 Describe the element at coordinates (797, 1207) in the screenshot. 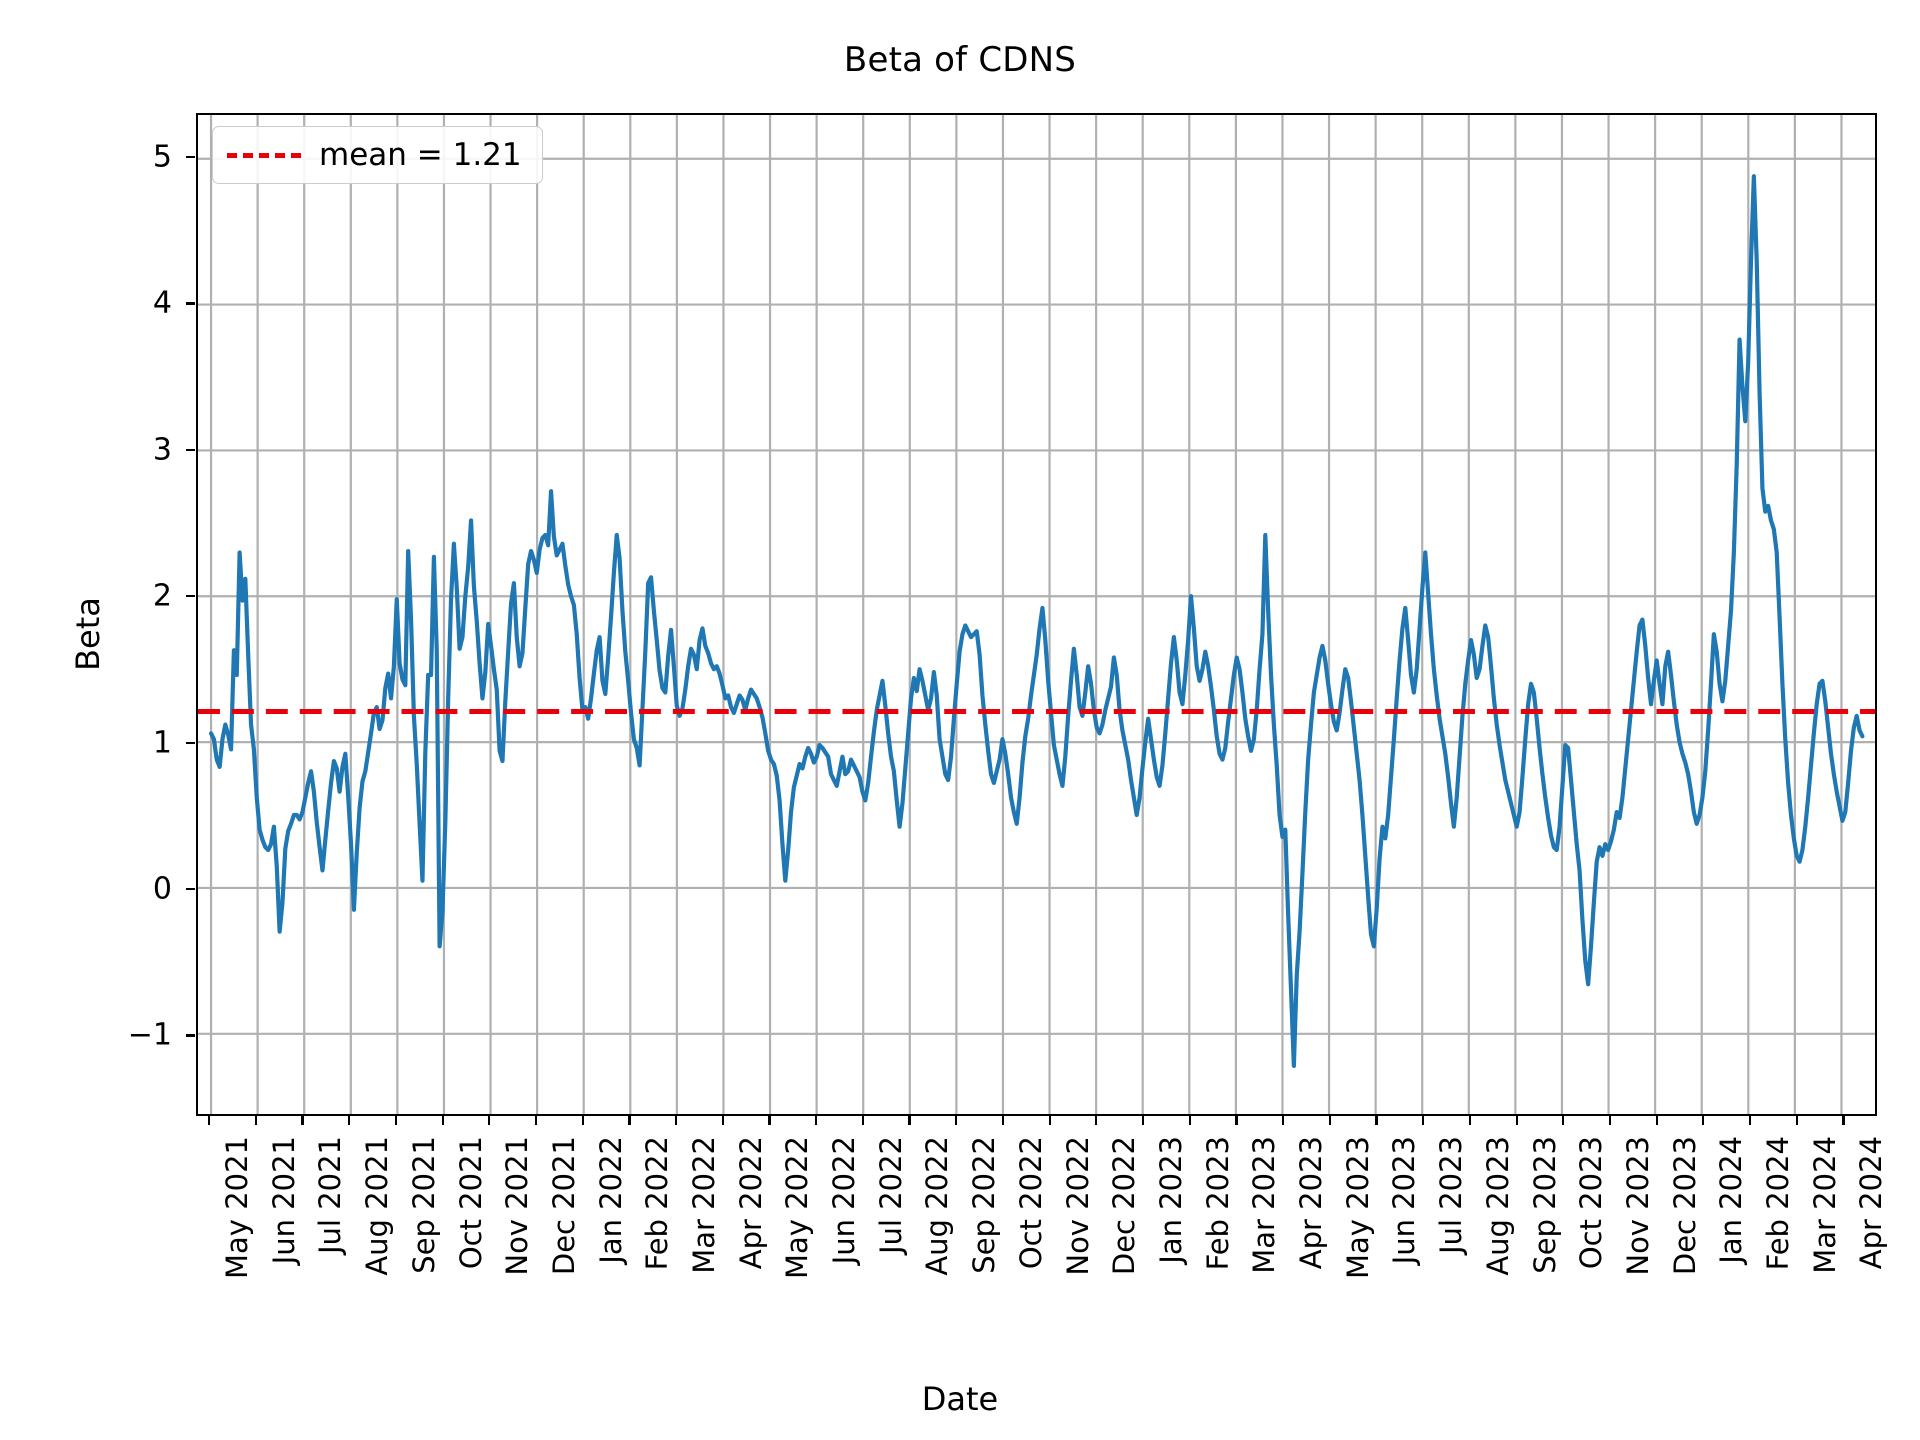

I see `x-tick-label: May 2022` at that location.